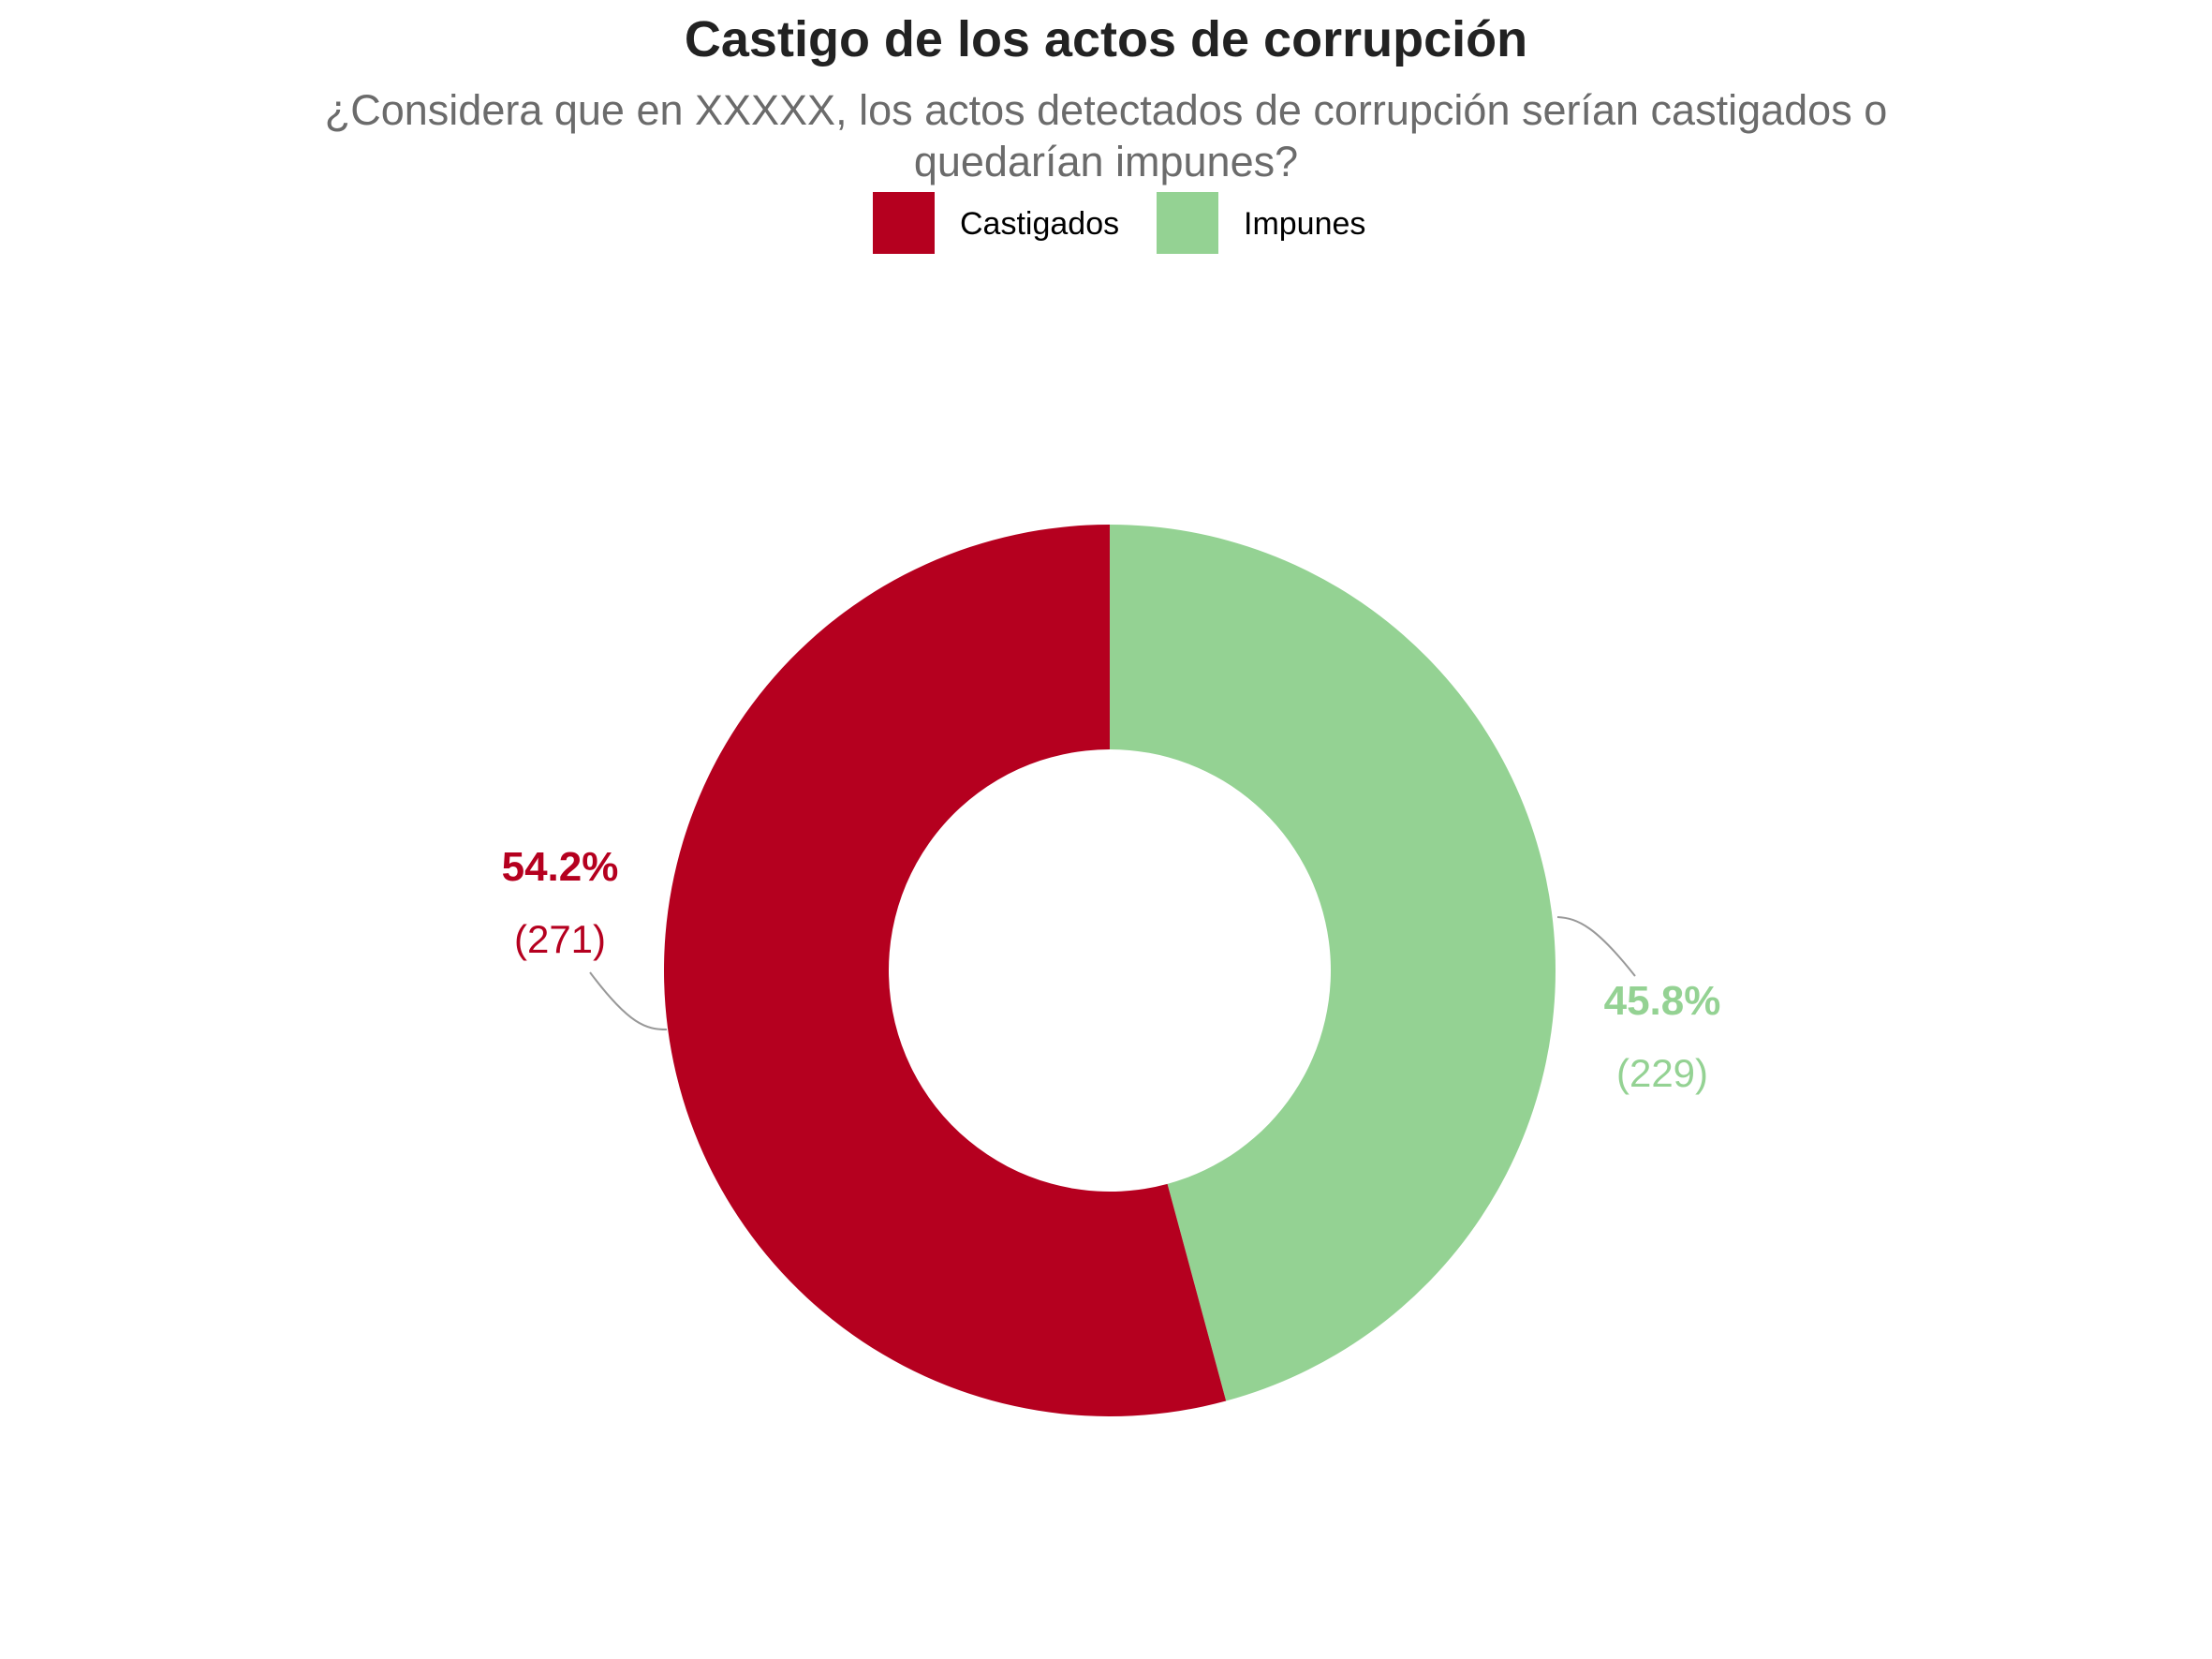  What do you see at coordinates (1662, 1073) in the screenshot?
I see `slice-count-impunes: (229)` at bounding box center [1662, 1073].